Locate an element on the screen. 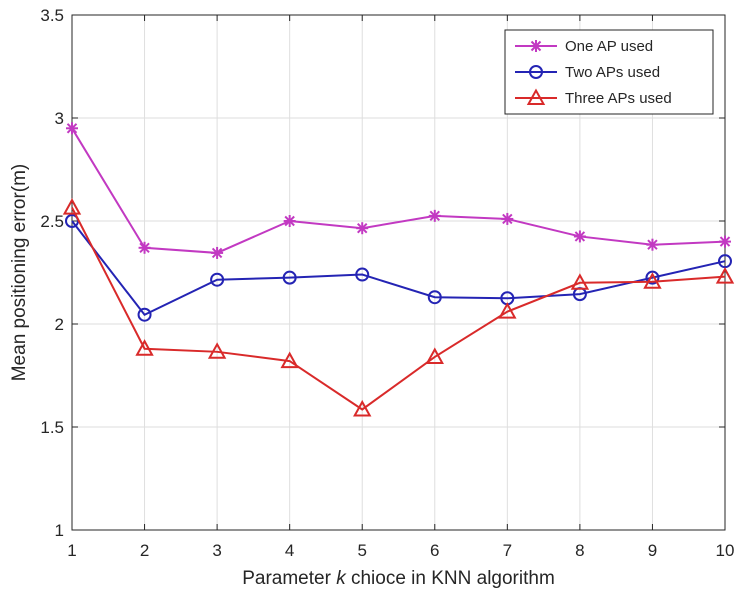 Image resolution: width=737 pixels, height=592 pixels. y-tick-label: 2 is located at coordinates (59, 324).